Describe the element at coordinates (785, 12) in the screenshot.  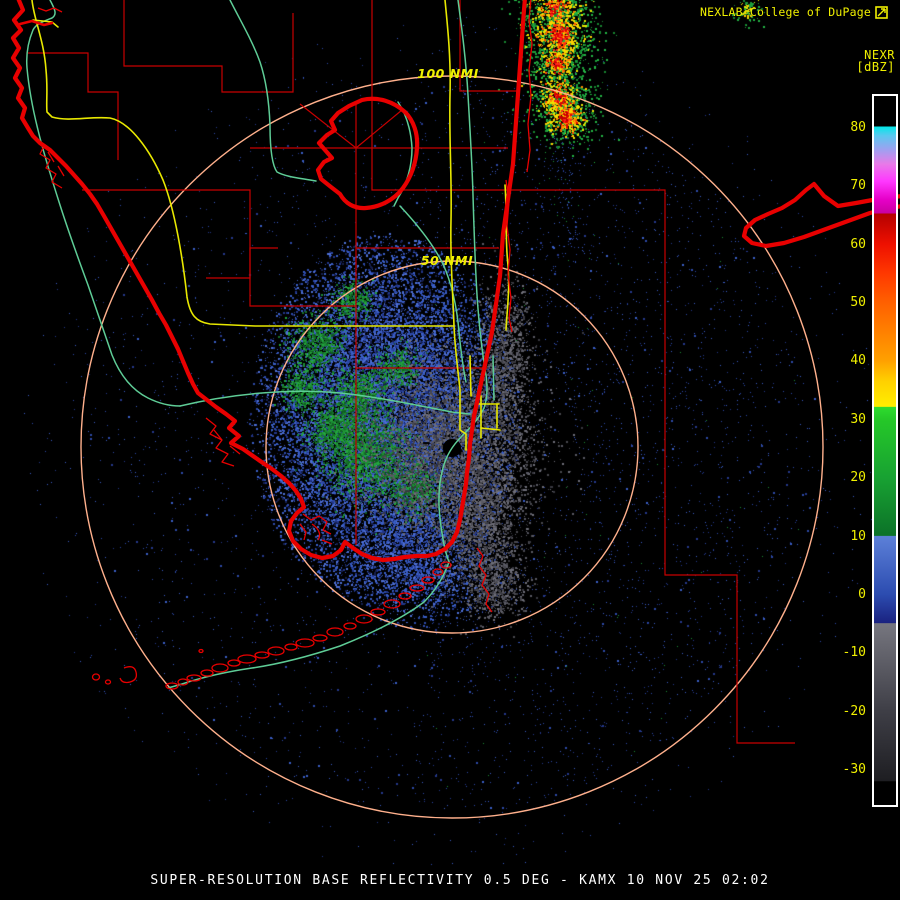
I see `header-title: NEXLAB-College of DuPage` at that location.